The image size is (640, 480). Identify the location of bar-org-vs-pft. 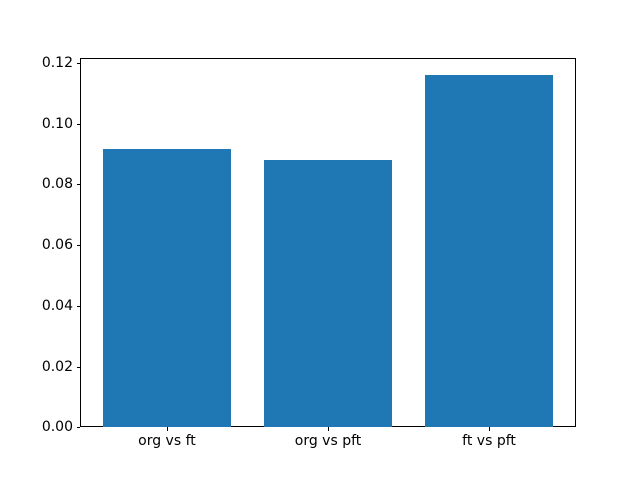
(328, 293).